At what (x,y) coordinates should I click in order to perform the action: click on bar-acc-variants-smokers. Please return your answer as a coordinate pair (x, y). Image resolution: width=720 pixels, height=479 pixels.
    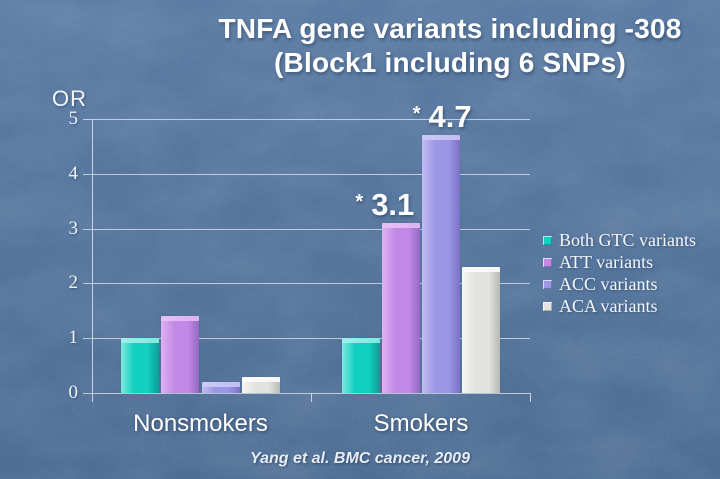
    Looking at the image, I should click on (441, 264).